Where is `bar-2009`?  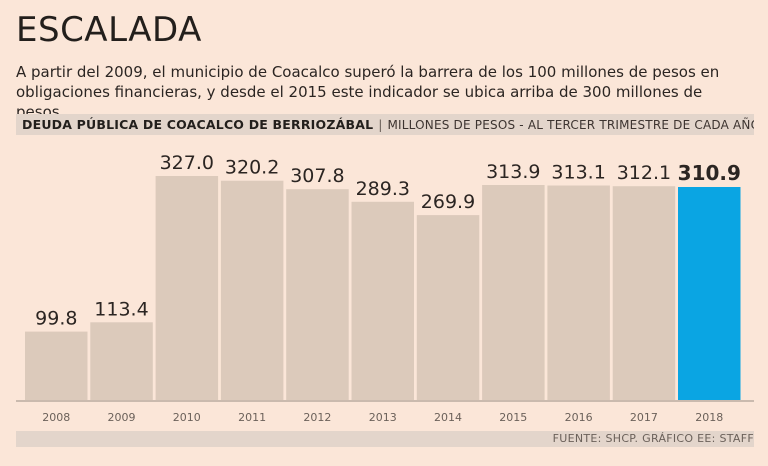 bar-2009 is located at coordinates (121, 361).